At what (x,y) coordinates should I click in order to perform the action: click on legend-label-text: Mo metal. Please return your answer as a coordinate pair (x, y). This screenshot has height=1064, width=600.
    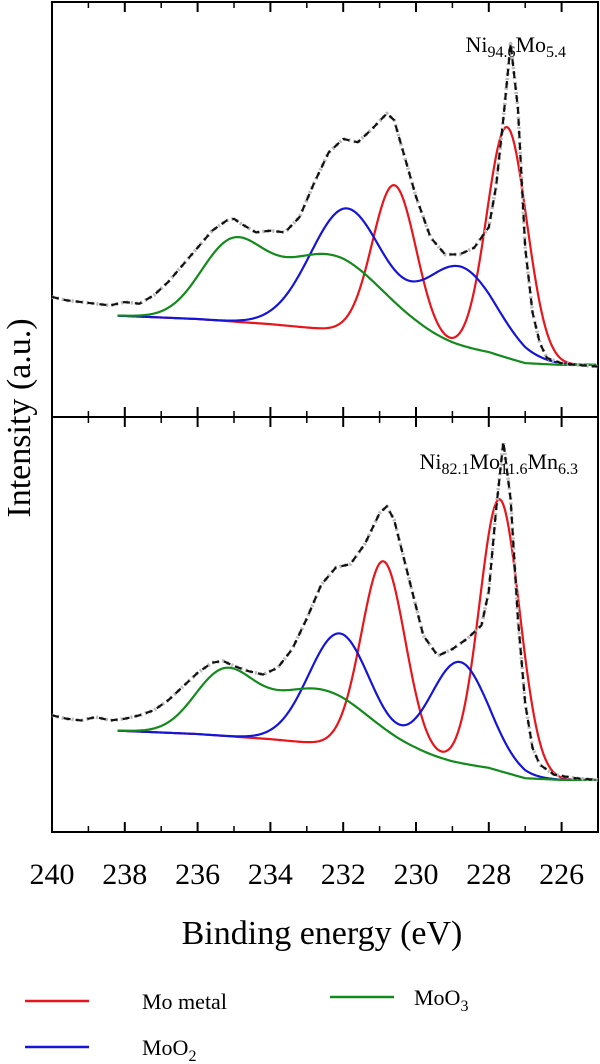
    Looking at the image, I should click on (184, 1001).